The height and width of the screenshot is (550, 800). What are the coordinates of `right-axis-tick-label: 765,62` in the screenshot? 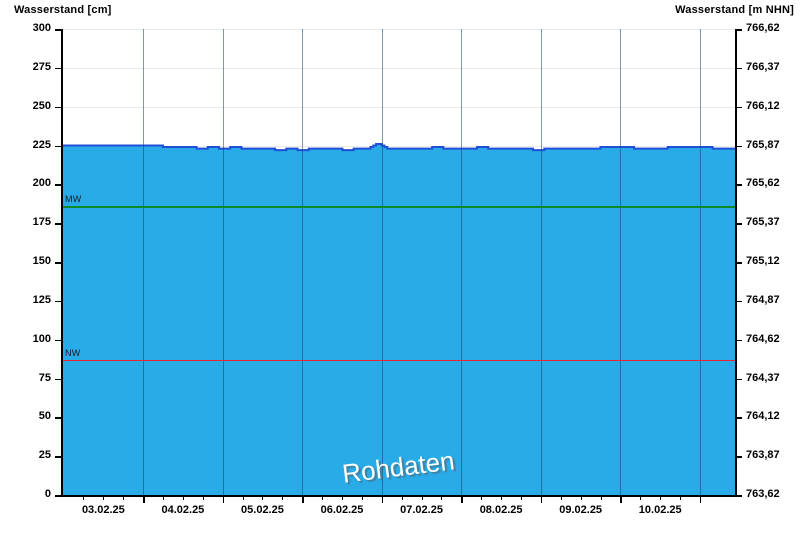 It's located at (763, 183).